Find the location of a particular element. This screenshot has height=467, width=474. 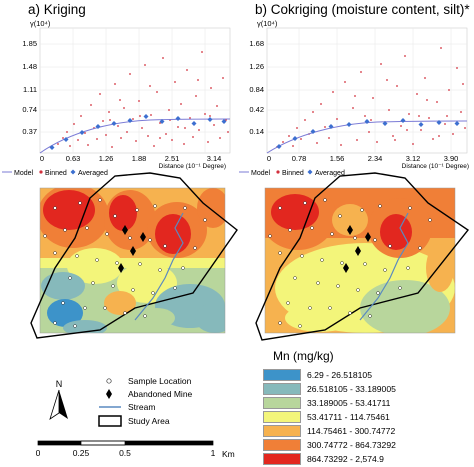

abandoned-mine-icon is located at coordinates (109, 394).